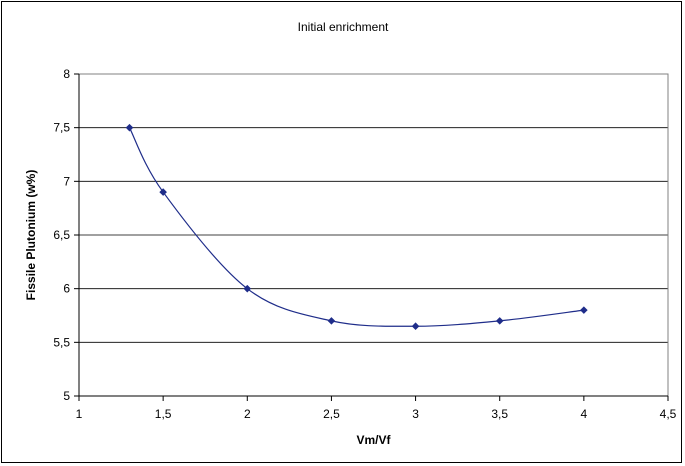  I want to click on x-tick-label: 3, so click(415, 414).